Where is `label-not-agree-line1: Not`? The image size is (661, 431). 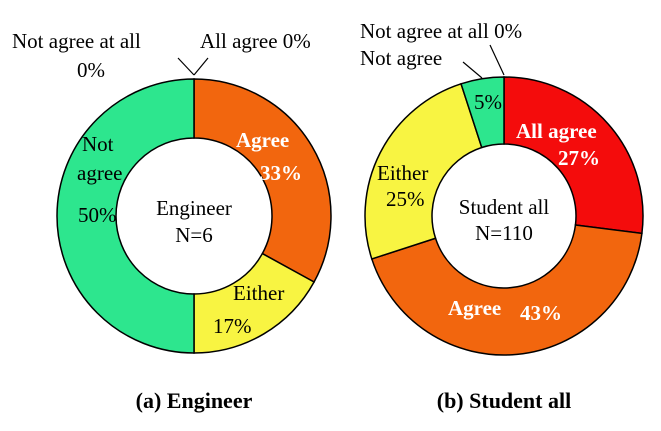 label-not-agree-line1: Not is located at coordinates (98, 144).